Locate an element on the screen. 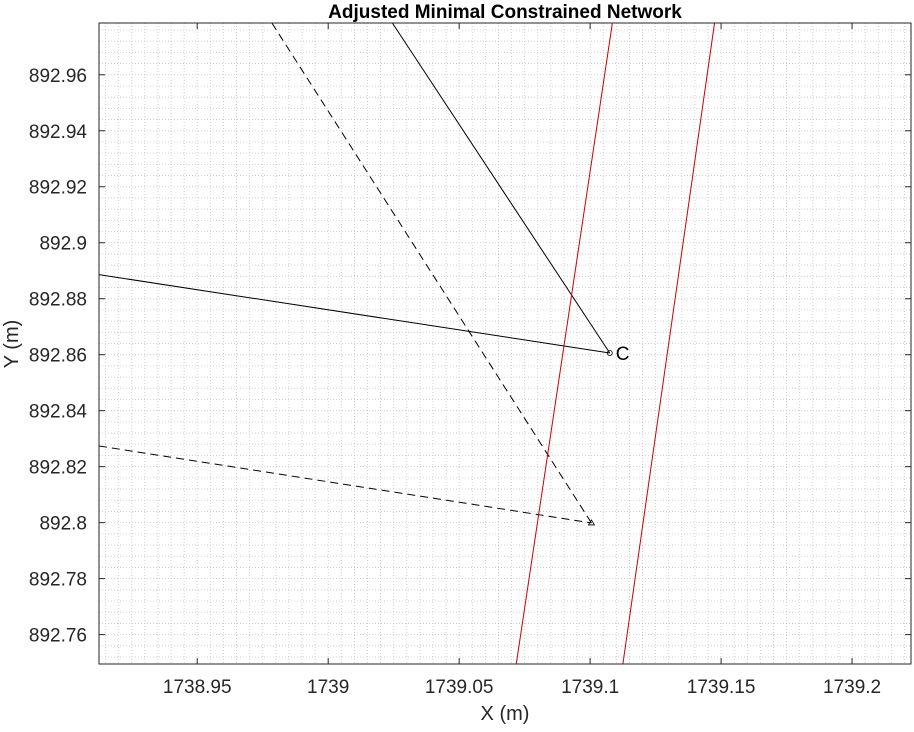  y-tick-label: 892.9 is located at coordinates (63, 244).